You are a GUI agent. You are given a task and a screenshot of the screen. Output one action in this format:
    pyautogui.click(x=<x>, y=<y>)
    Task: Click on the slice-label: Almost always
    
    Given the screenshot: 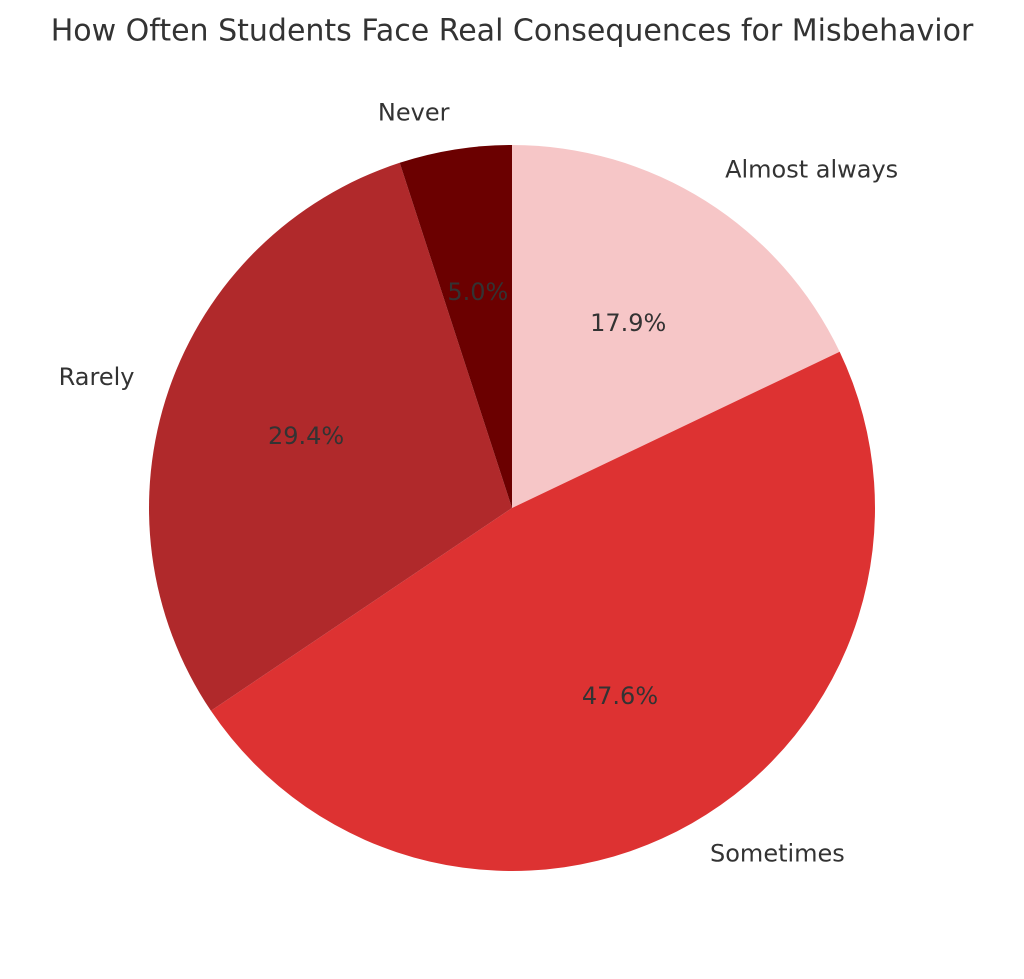 What is the action you would take?
    pyautogui.click(x=811, y=169)
    